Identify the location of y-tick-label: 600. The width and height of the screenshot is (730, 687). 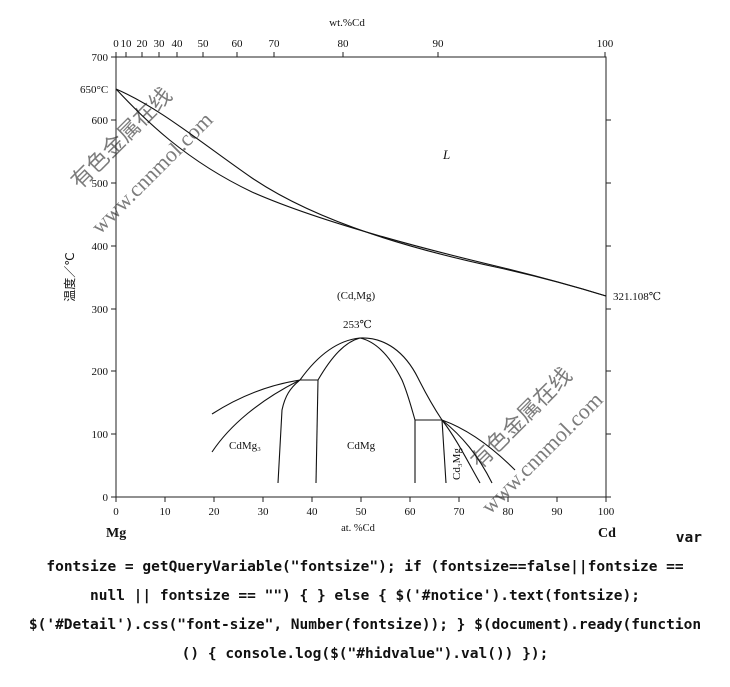
(100, 121).